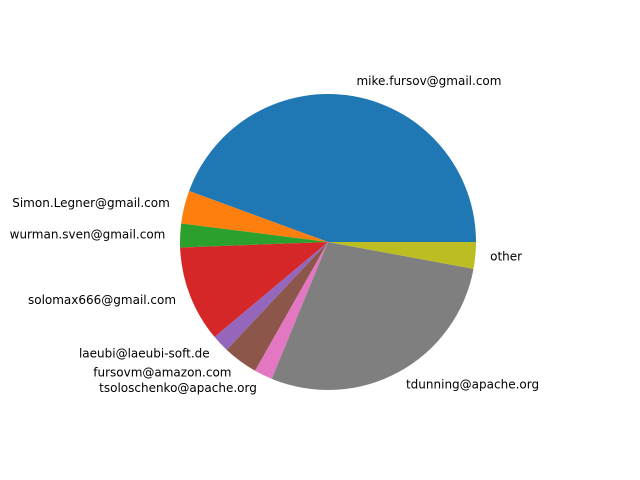 Image resolution: width=640 pixels, height=480 pixels. What do you see at coordinates (91, 203) in the screenshot?
I see `pie-label-simon-legner-gmail-com: Simon.Legner@gmail.com` at bounding box center [91, 203].